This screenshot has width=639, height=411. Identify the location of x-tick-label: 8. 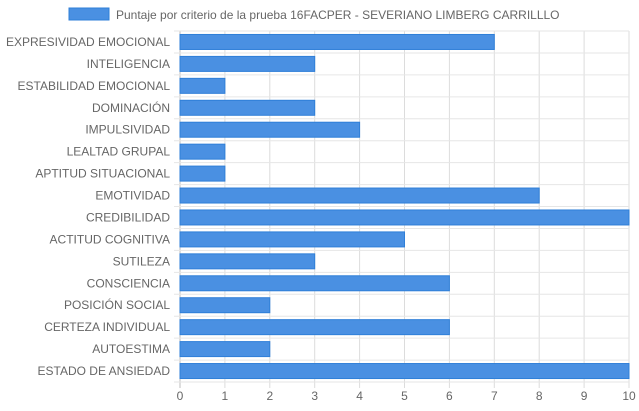
(539, 396).